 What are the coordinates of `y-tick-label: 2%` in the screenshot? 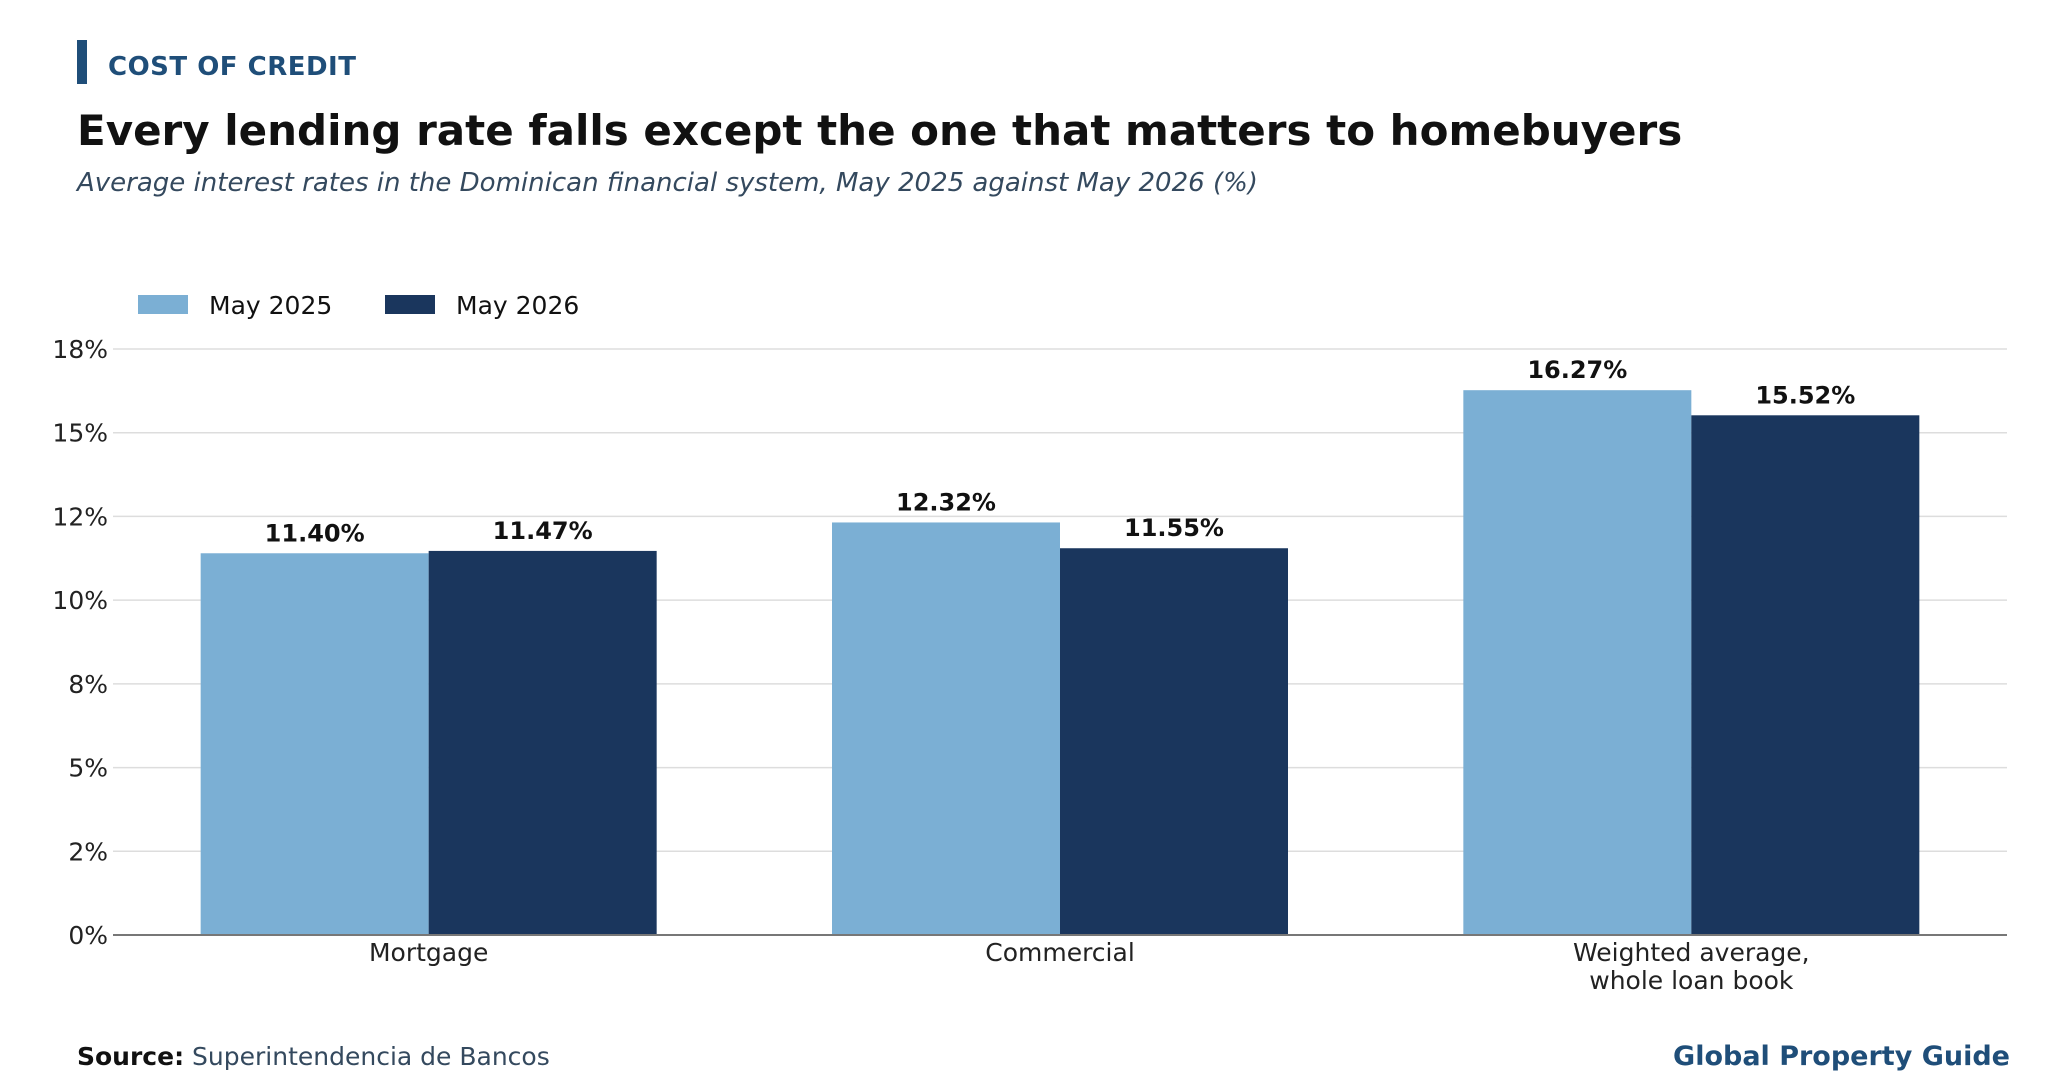 It's located at (88, 851).